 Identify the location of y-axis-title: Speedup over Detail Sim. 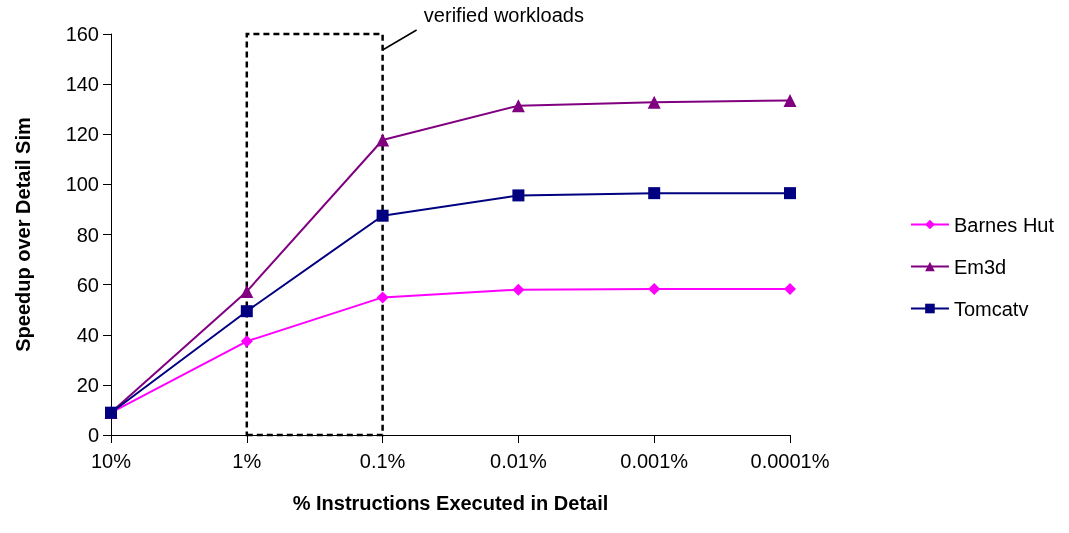
(23, 234).